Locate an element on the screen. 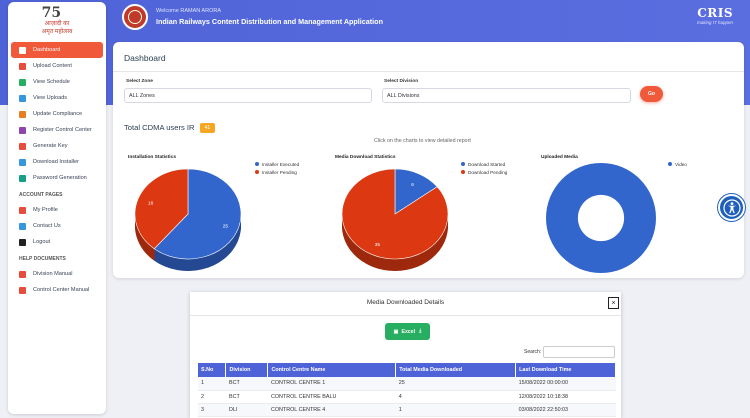  cris-tagline: making IT happen is located at coordinates (714, 22).